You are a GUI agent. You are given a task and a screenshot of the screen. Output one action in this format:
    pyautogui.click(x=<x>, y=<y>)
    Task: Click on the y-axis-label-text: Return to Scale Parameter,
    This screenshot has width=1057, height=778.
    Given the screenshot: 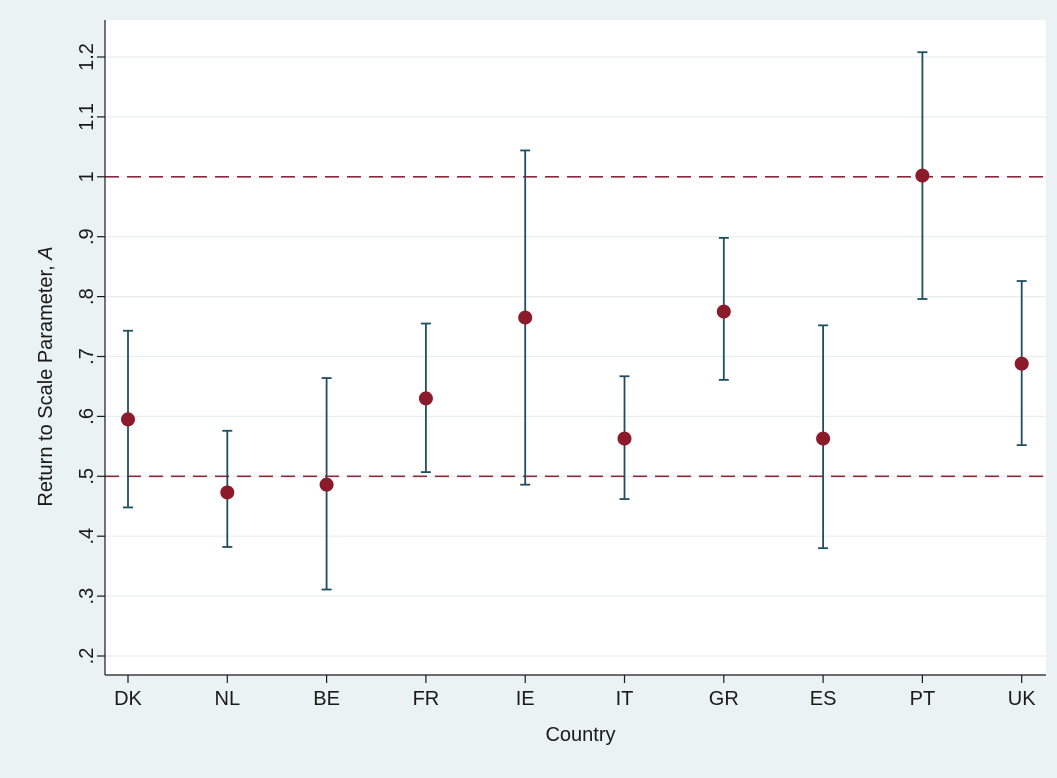 What is the action you would take?
    pyautogui.click(x=46, y=383)
    